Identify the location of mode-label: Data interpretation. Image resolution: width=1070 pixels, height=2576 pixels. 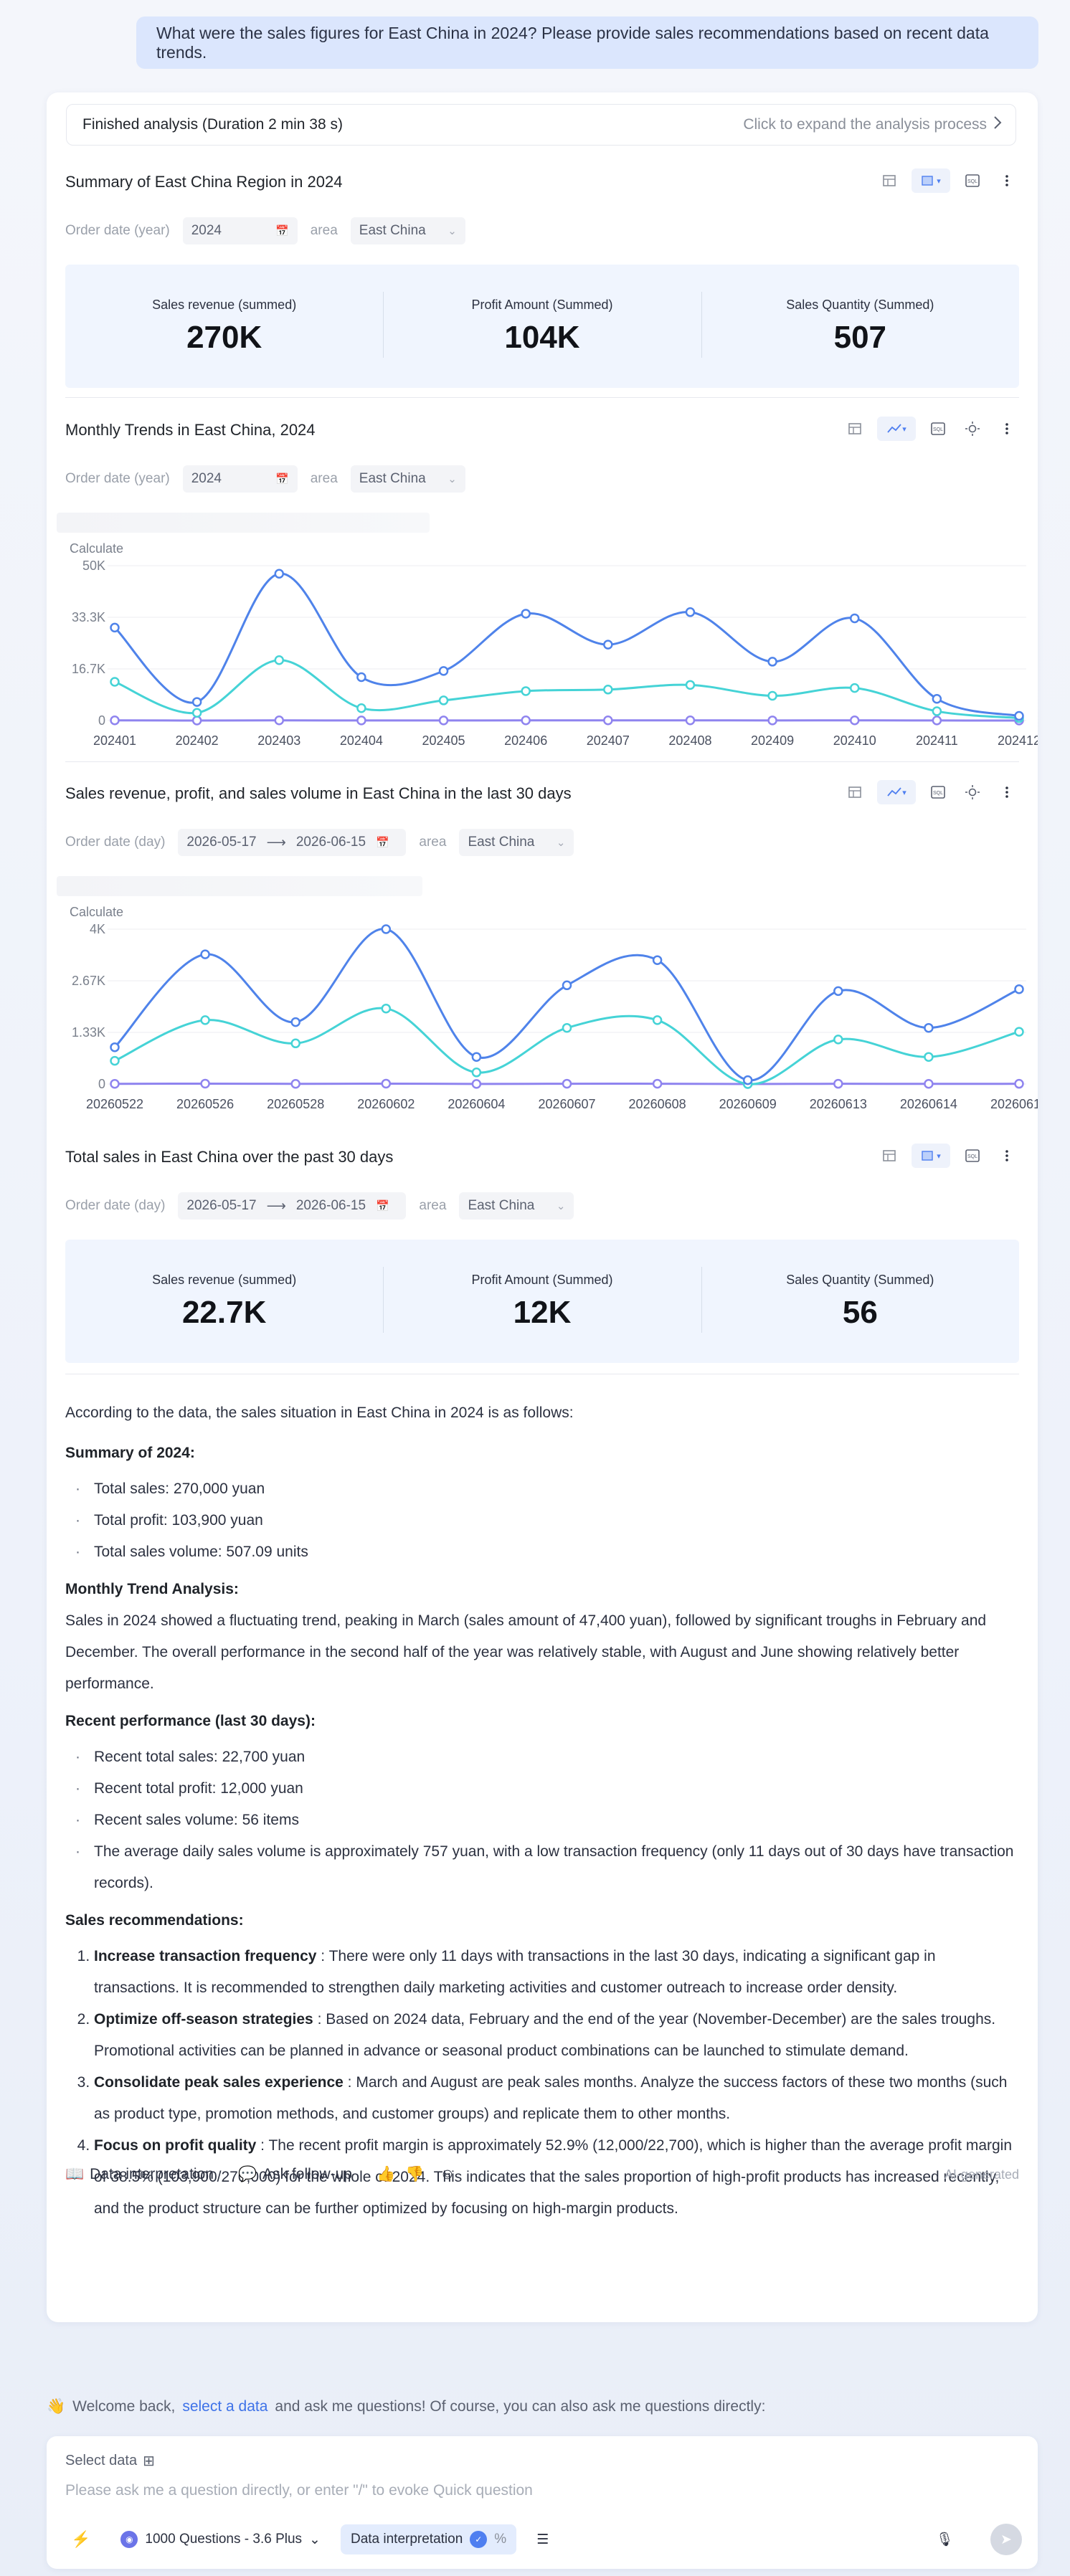
(406, 2539).